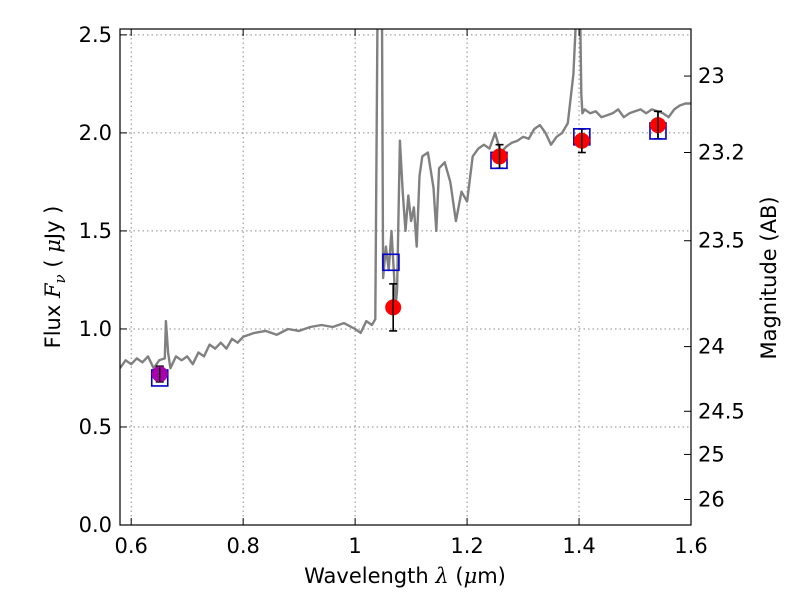 This screenshot has height=600, width=800. I want to click on y2-tick-label: 24, so click(711, 347).